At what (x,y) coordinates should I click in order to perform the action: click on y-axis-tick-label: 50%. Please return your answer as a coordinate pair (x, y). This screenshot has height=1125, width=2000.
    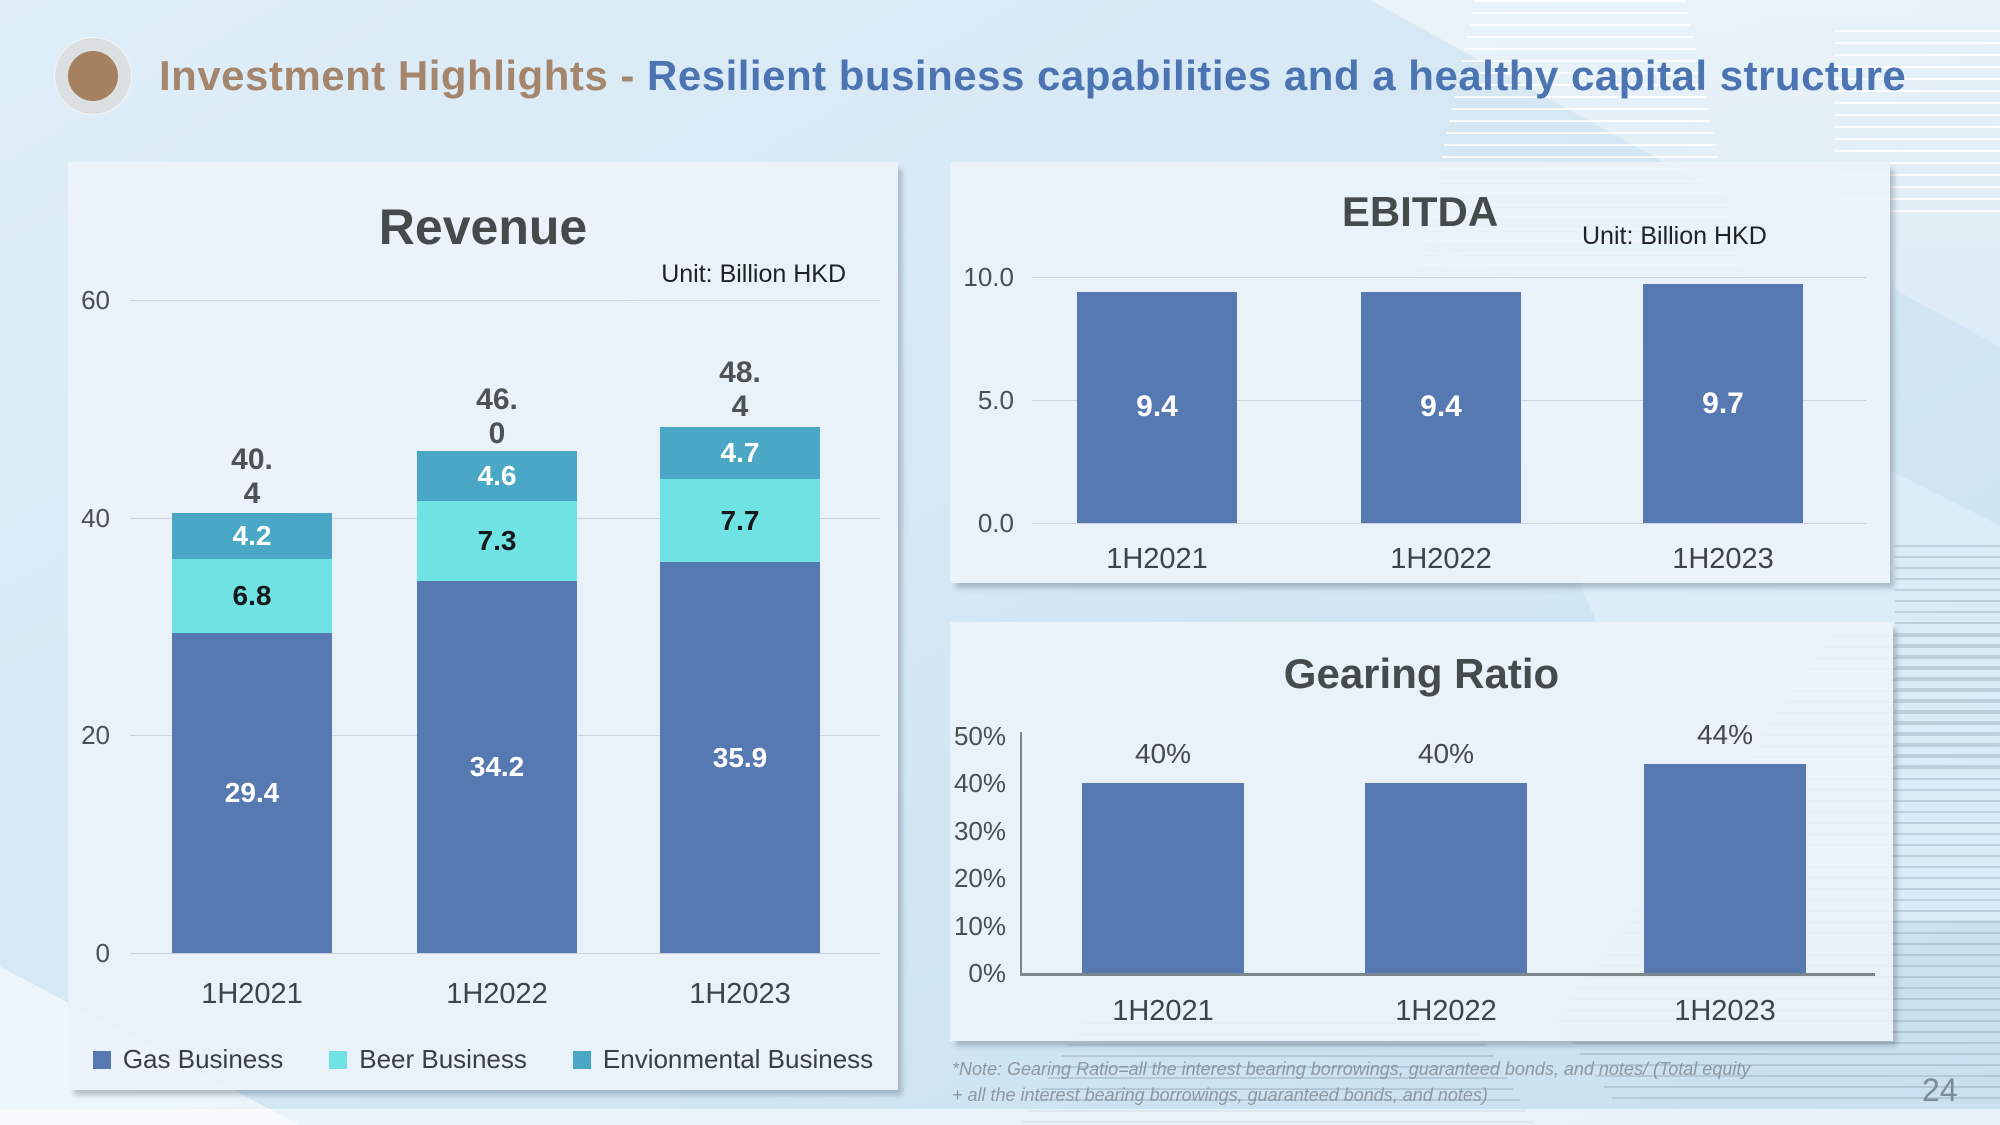
    Looking at the image, I should click on (979, 736).